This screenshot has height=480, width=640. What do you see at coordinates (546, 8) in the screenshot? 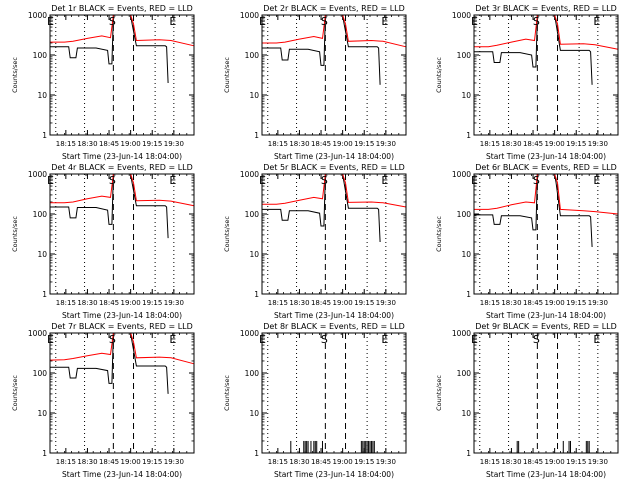
I see `panel-title: Det 3r BLACK = Events, RED = LLD` at bounding box center [546, 8].